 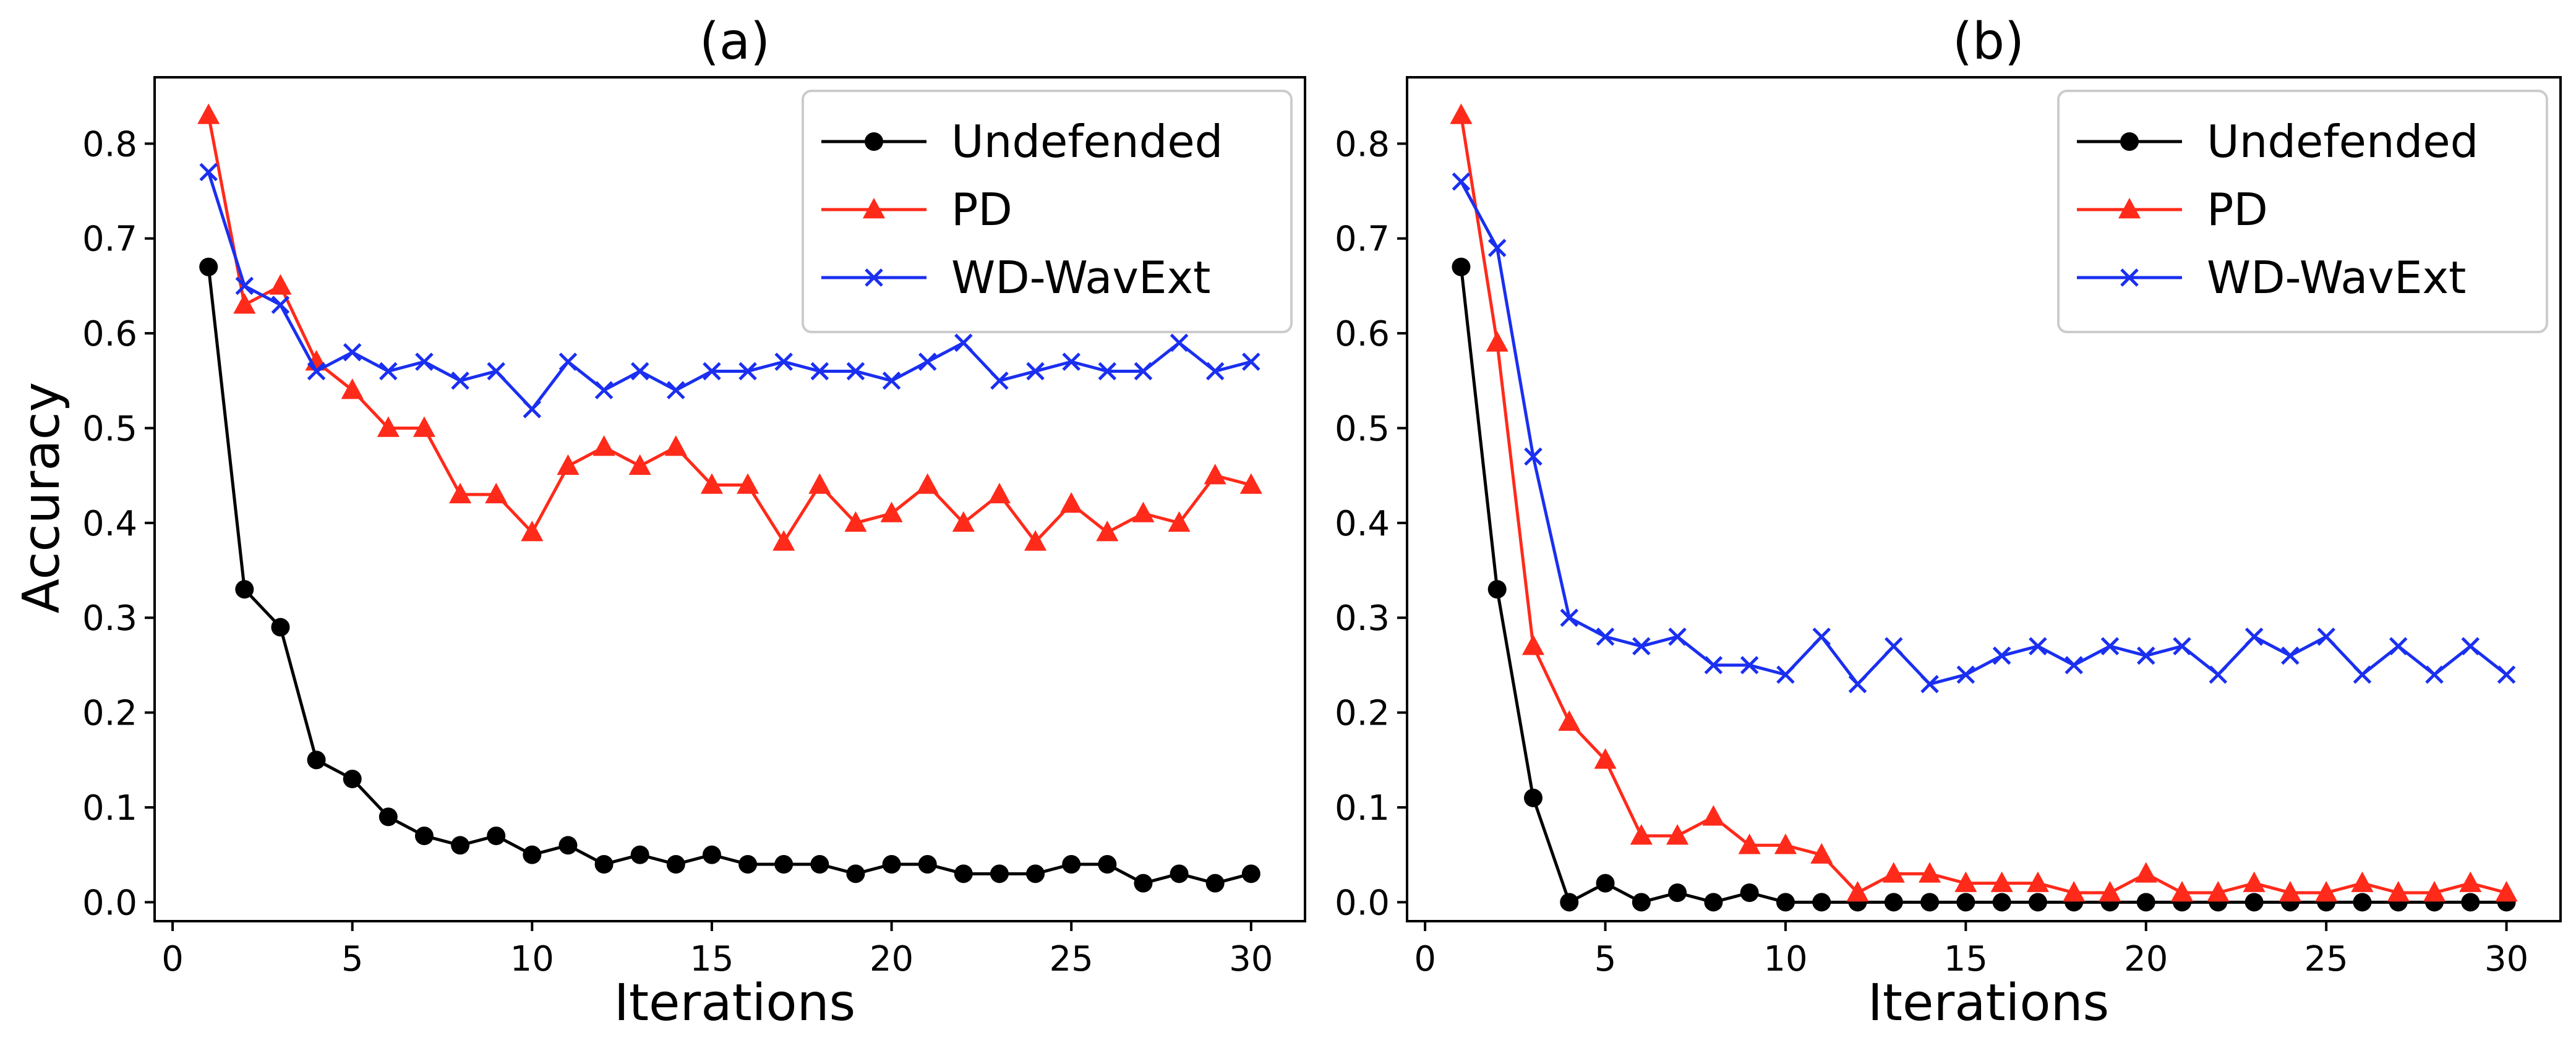 I want to click on y-tick-label: 0.2, so click(x=110, y=714).